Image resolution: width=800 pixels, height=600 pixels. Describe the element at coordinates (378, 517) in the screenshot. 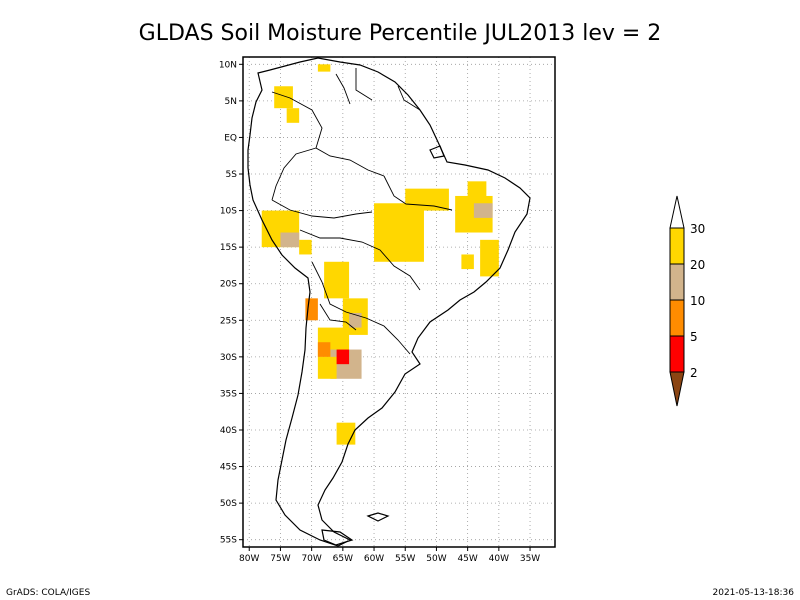

I see `falkland-islands` at that location.